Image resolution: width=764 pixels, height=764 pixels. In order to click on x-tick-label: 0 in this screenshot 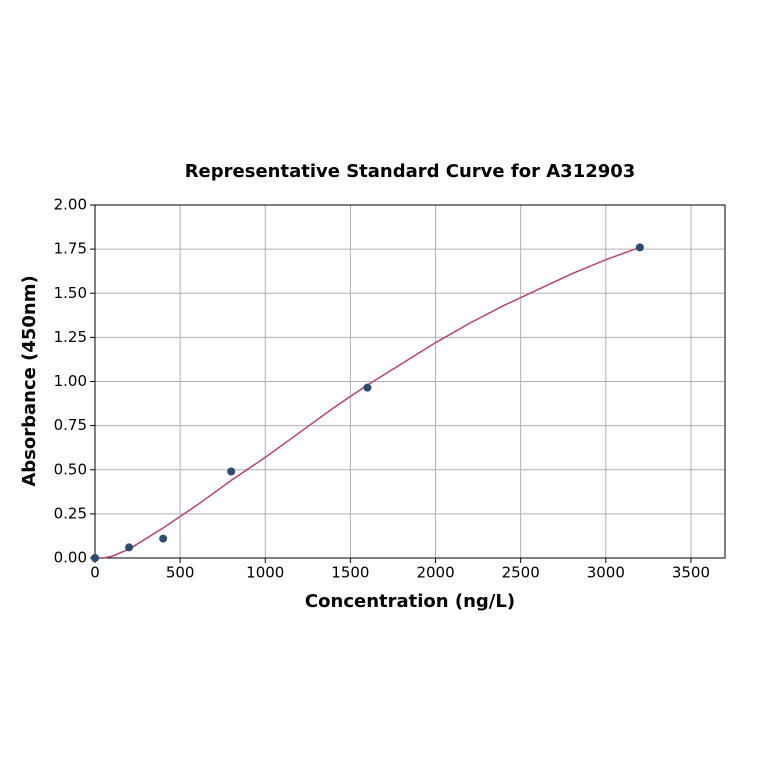, I will do `click(95, 573)`.